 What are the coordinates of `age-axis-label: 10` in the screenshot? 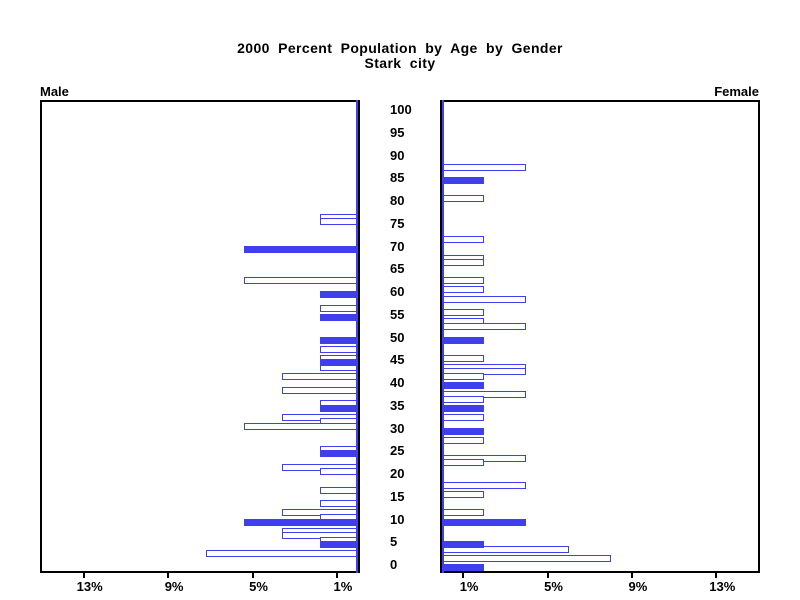 It's located at (397, 519).